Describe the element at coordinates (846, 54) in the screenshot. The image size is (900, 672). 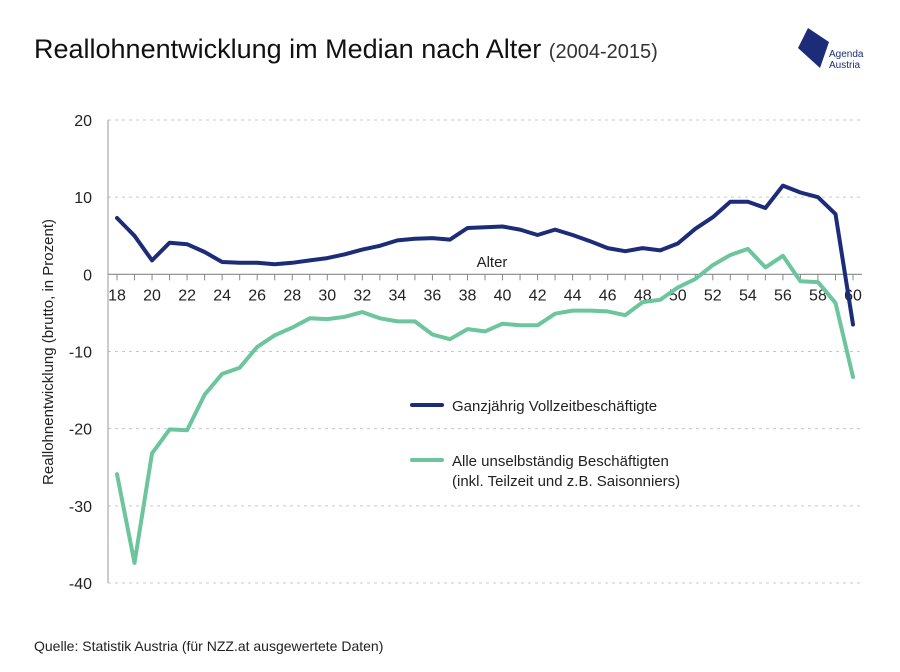
I see `logo-line1: Agenda` at that location.